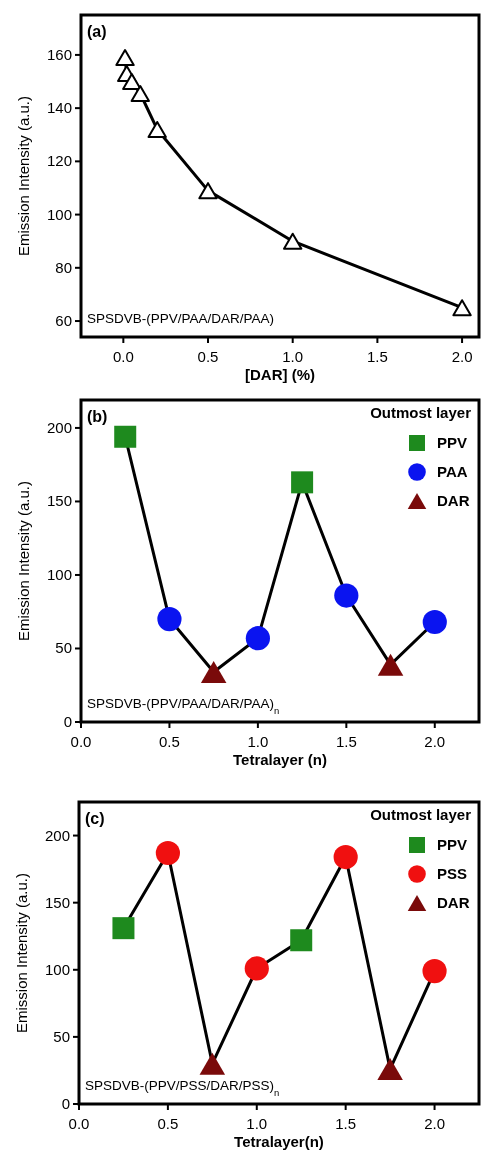  What do you see at coordinates (280, 374) in the screenshot?
I see `x-axis-title: [DAR] (%)` at bounding box center [280, 374].